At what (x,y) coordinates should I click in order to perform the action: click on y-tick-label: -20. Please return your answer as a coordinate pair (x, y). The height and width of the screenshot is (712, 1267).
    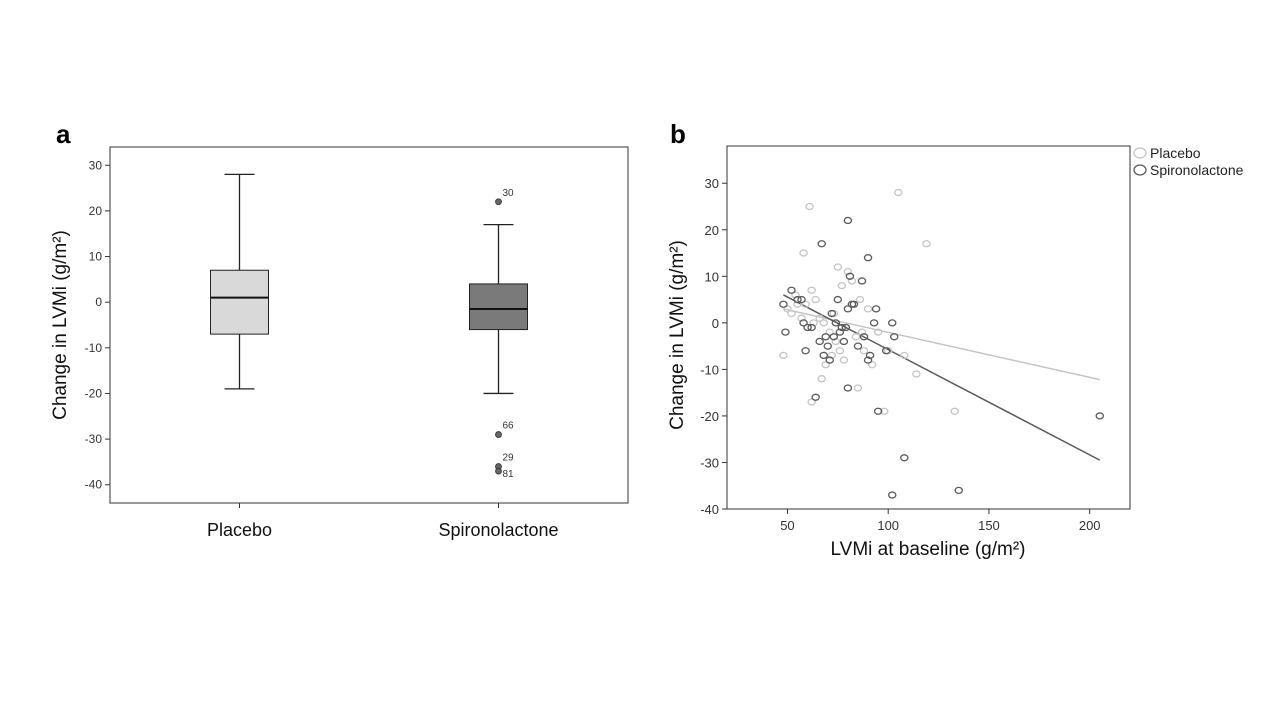
    Looking at the image, I should click on (709, 416).